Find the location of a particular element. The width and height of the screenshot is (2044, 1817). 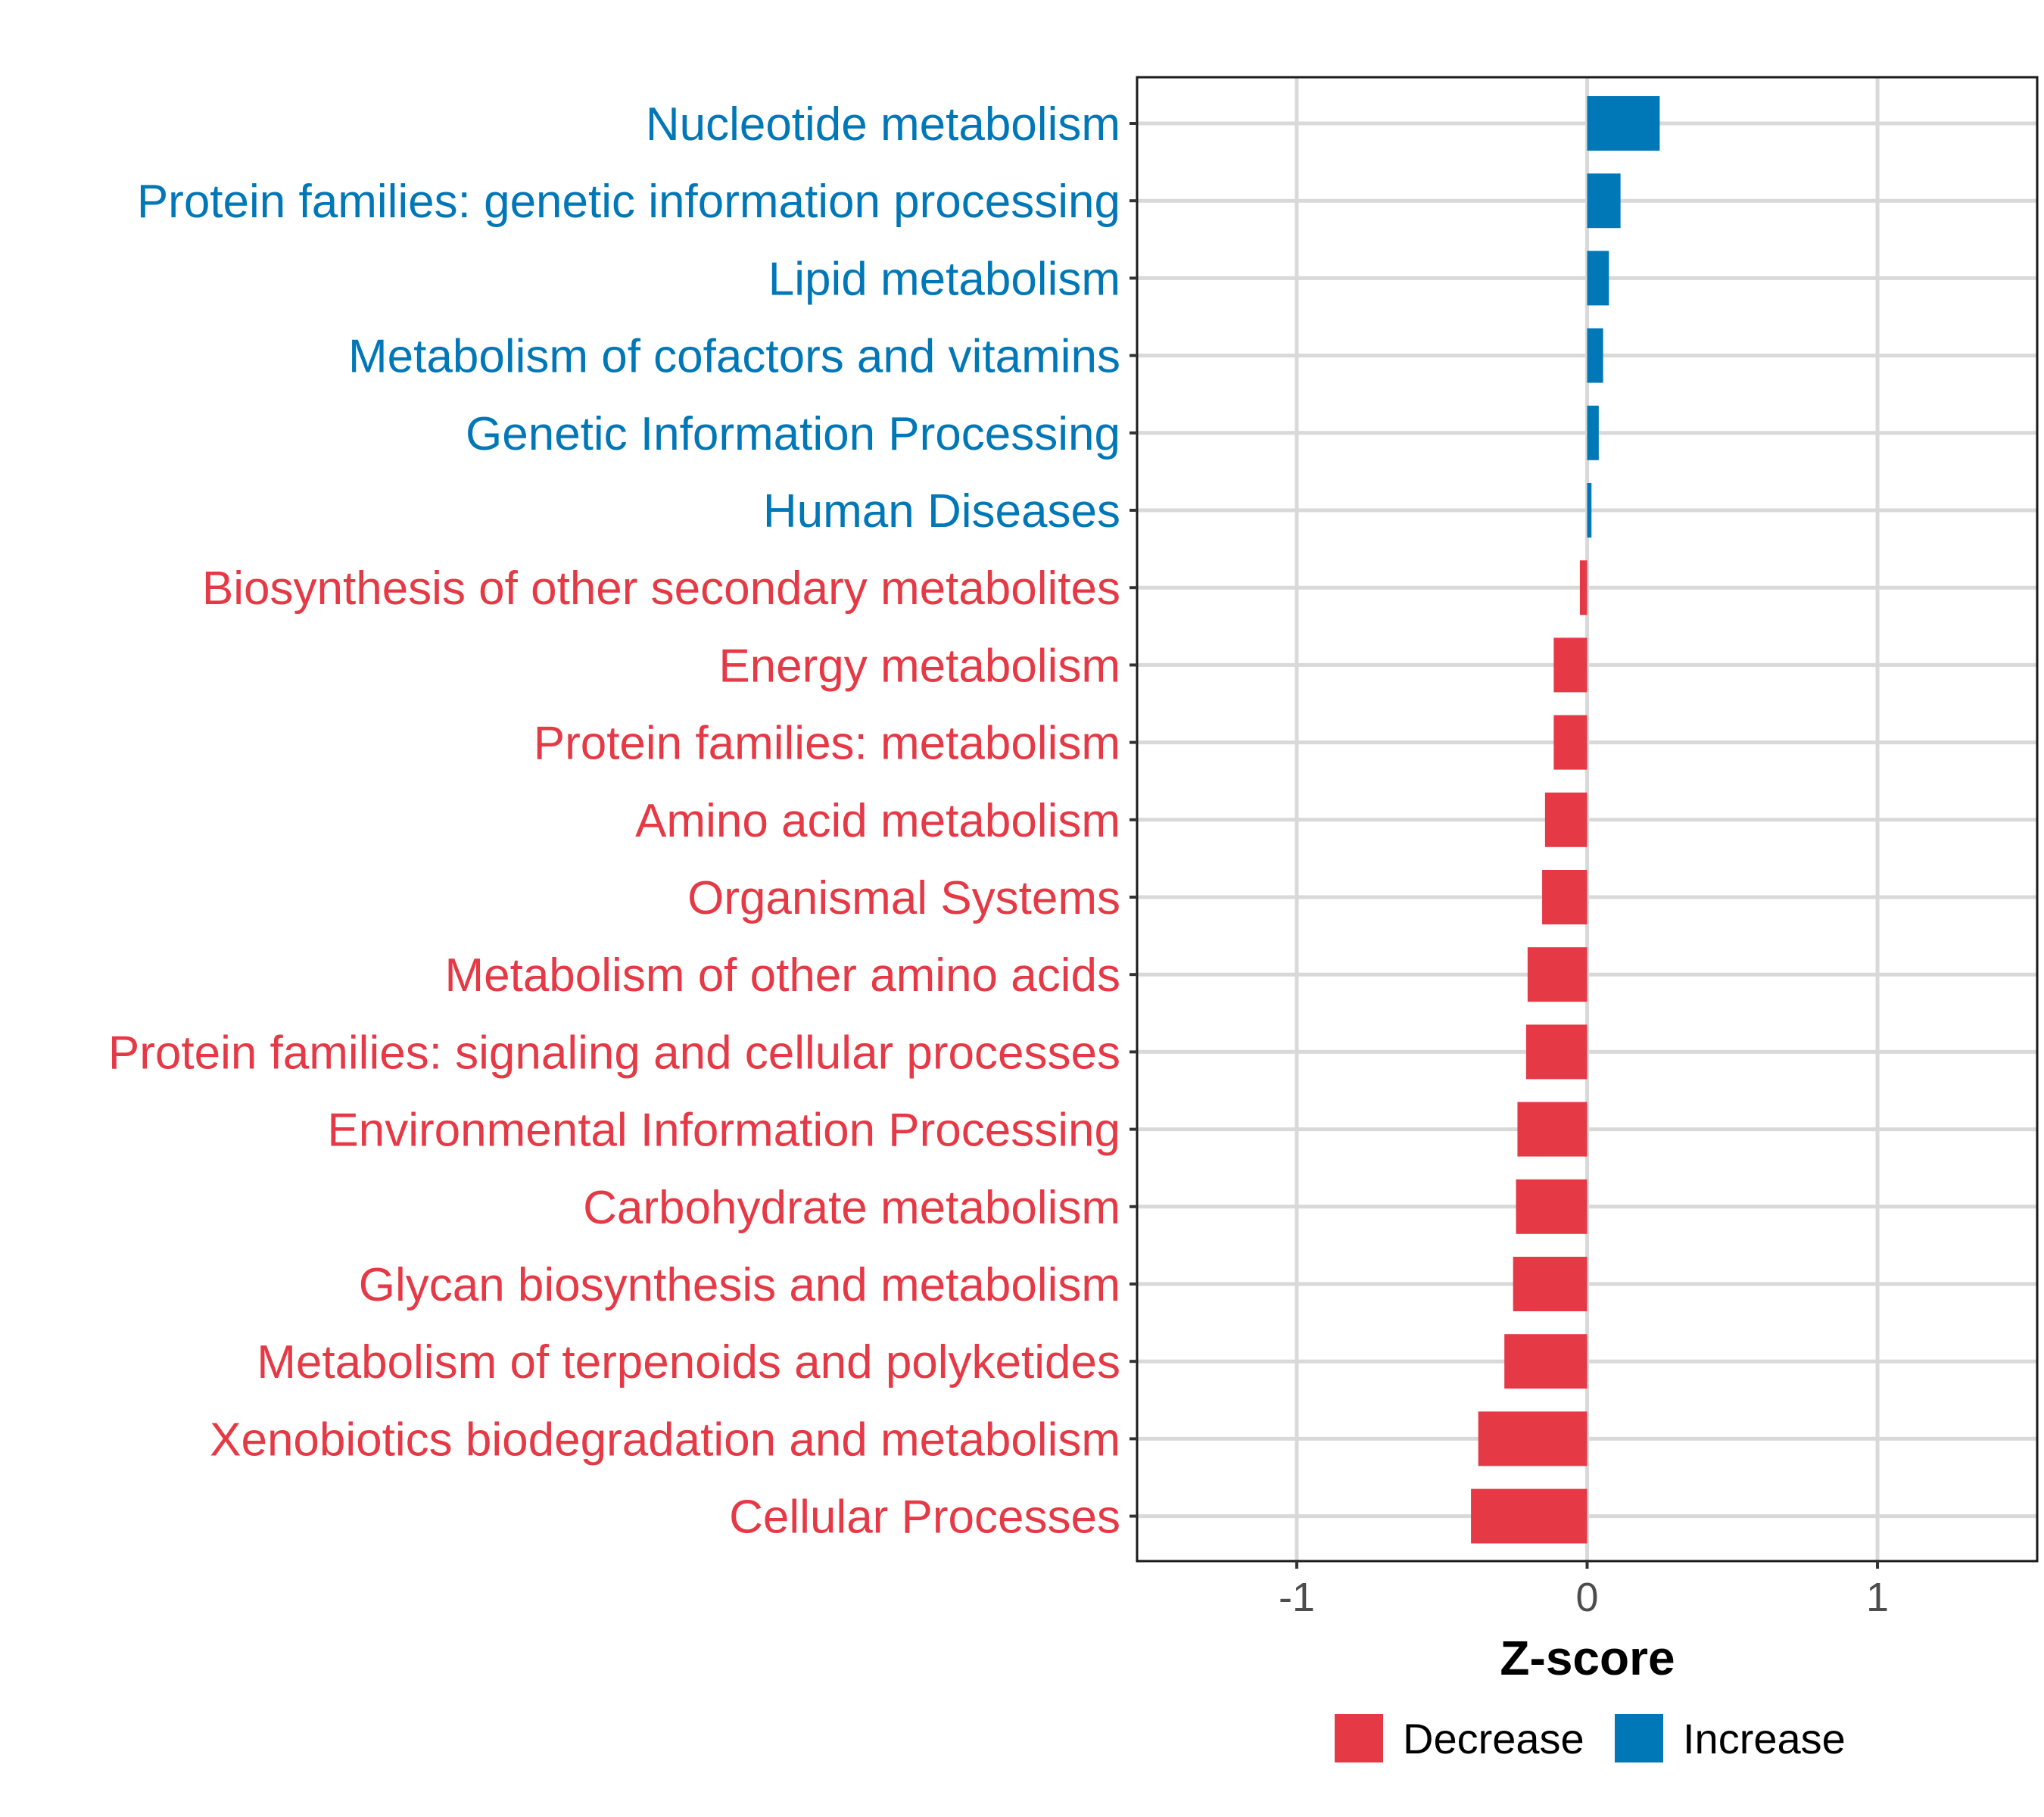

category-label-13: Environmental Information Processing is located at coordinates (723, 1131).